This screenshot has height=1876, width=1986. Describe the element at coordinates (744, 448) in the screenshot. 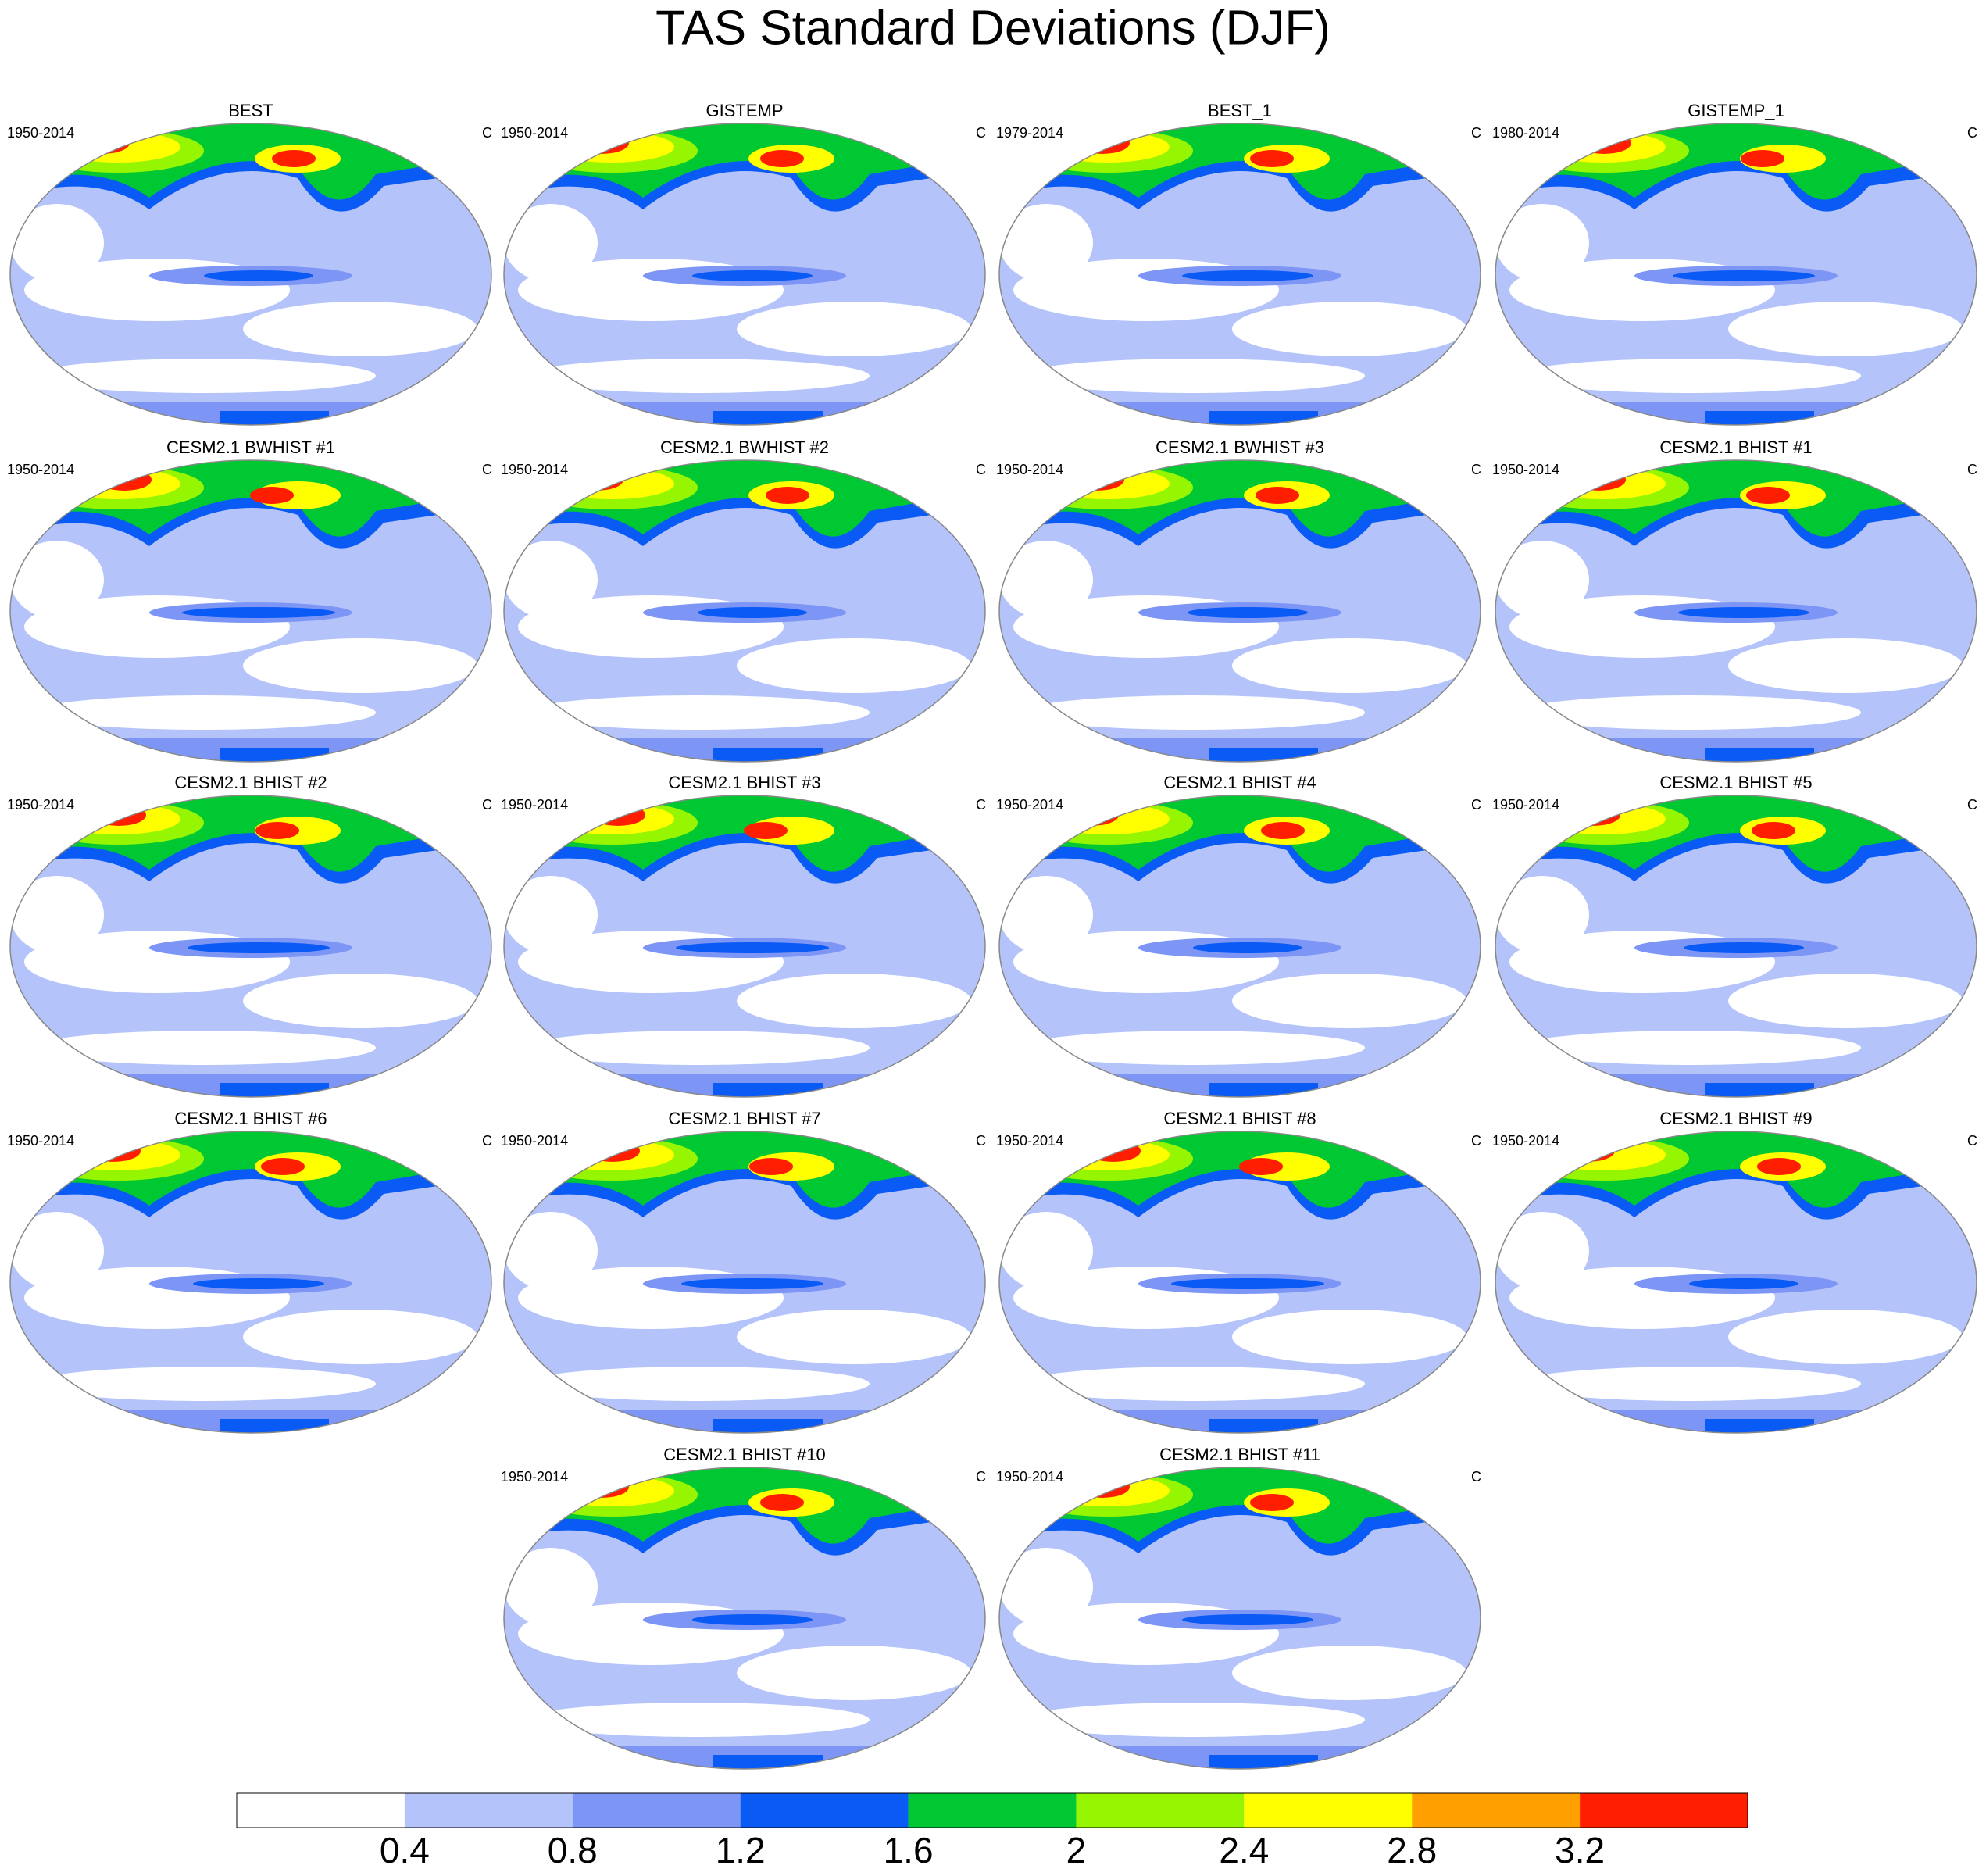

I see `panel-title: CESM2.1 BWHIST #2` at that location.